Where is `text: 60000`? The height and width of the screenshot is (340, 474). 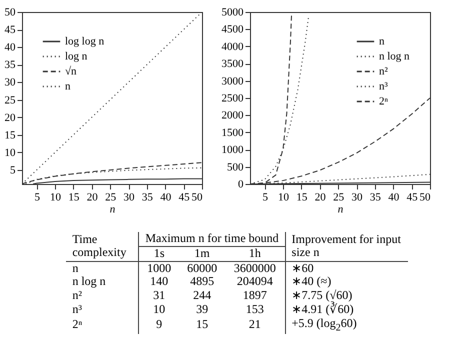 text: 60000 is located at coordinates (202, 268).